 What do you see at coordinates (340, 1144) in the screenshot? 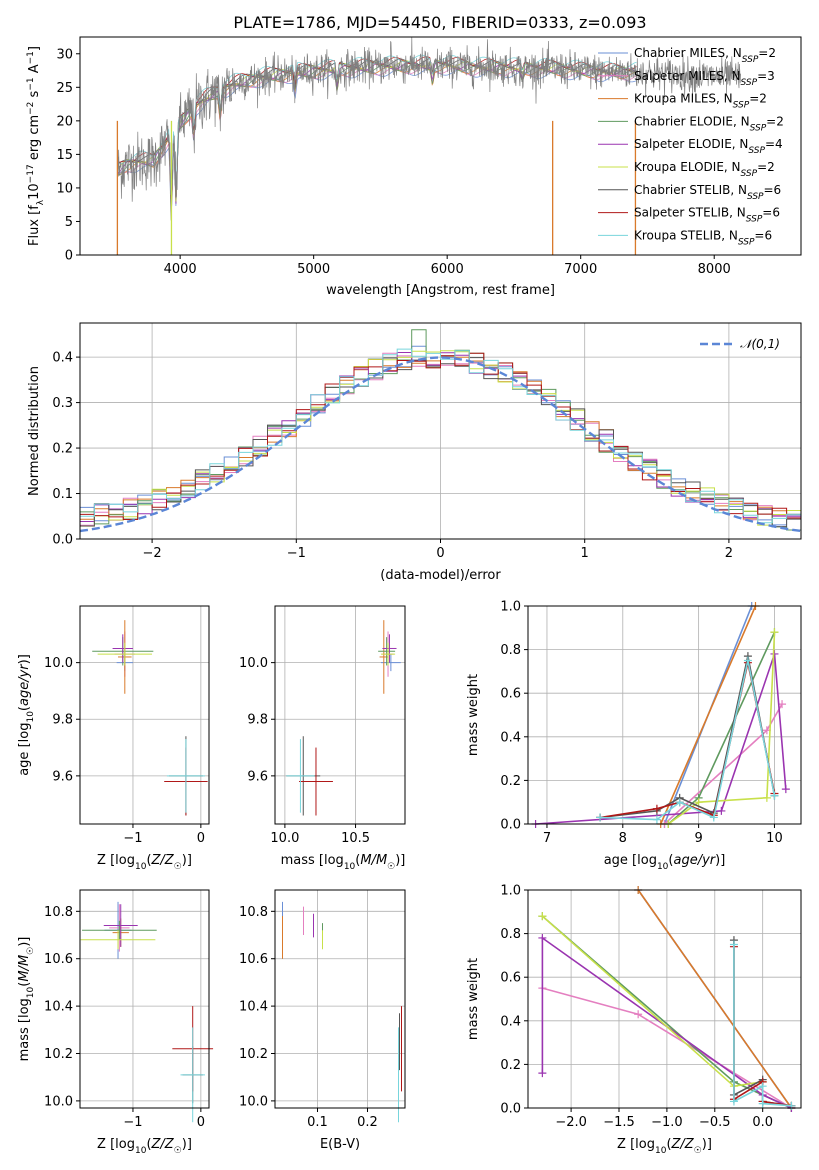
I see `x-axis-label: E(B-V)` at bounding box center [340, 1144].